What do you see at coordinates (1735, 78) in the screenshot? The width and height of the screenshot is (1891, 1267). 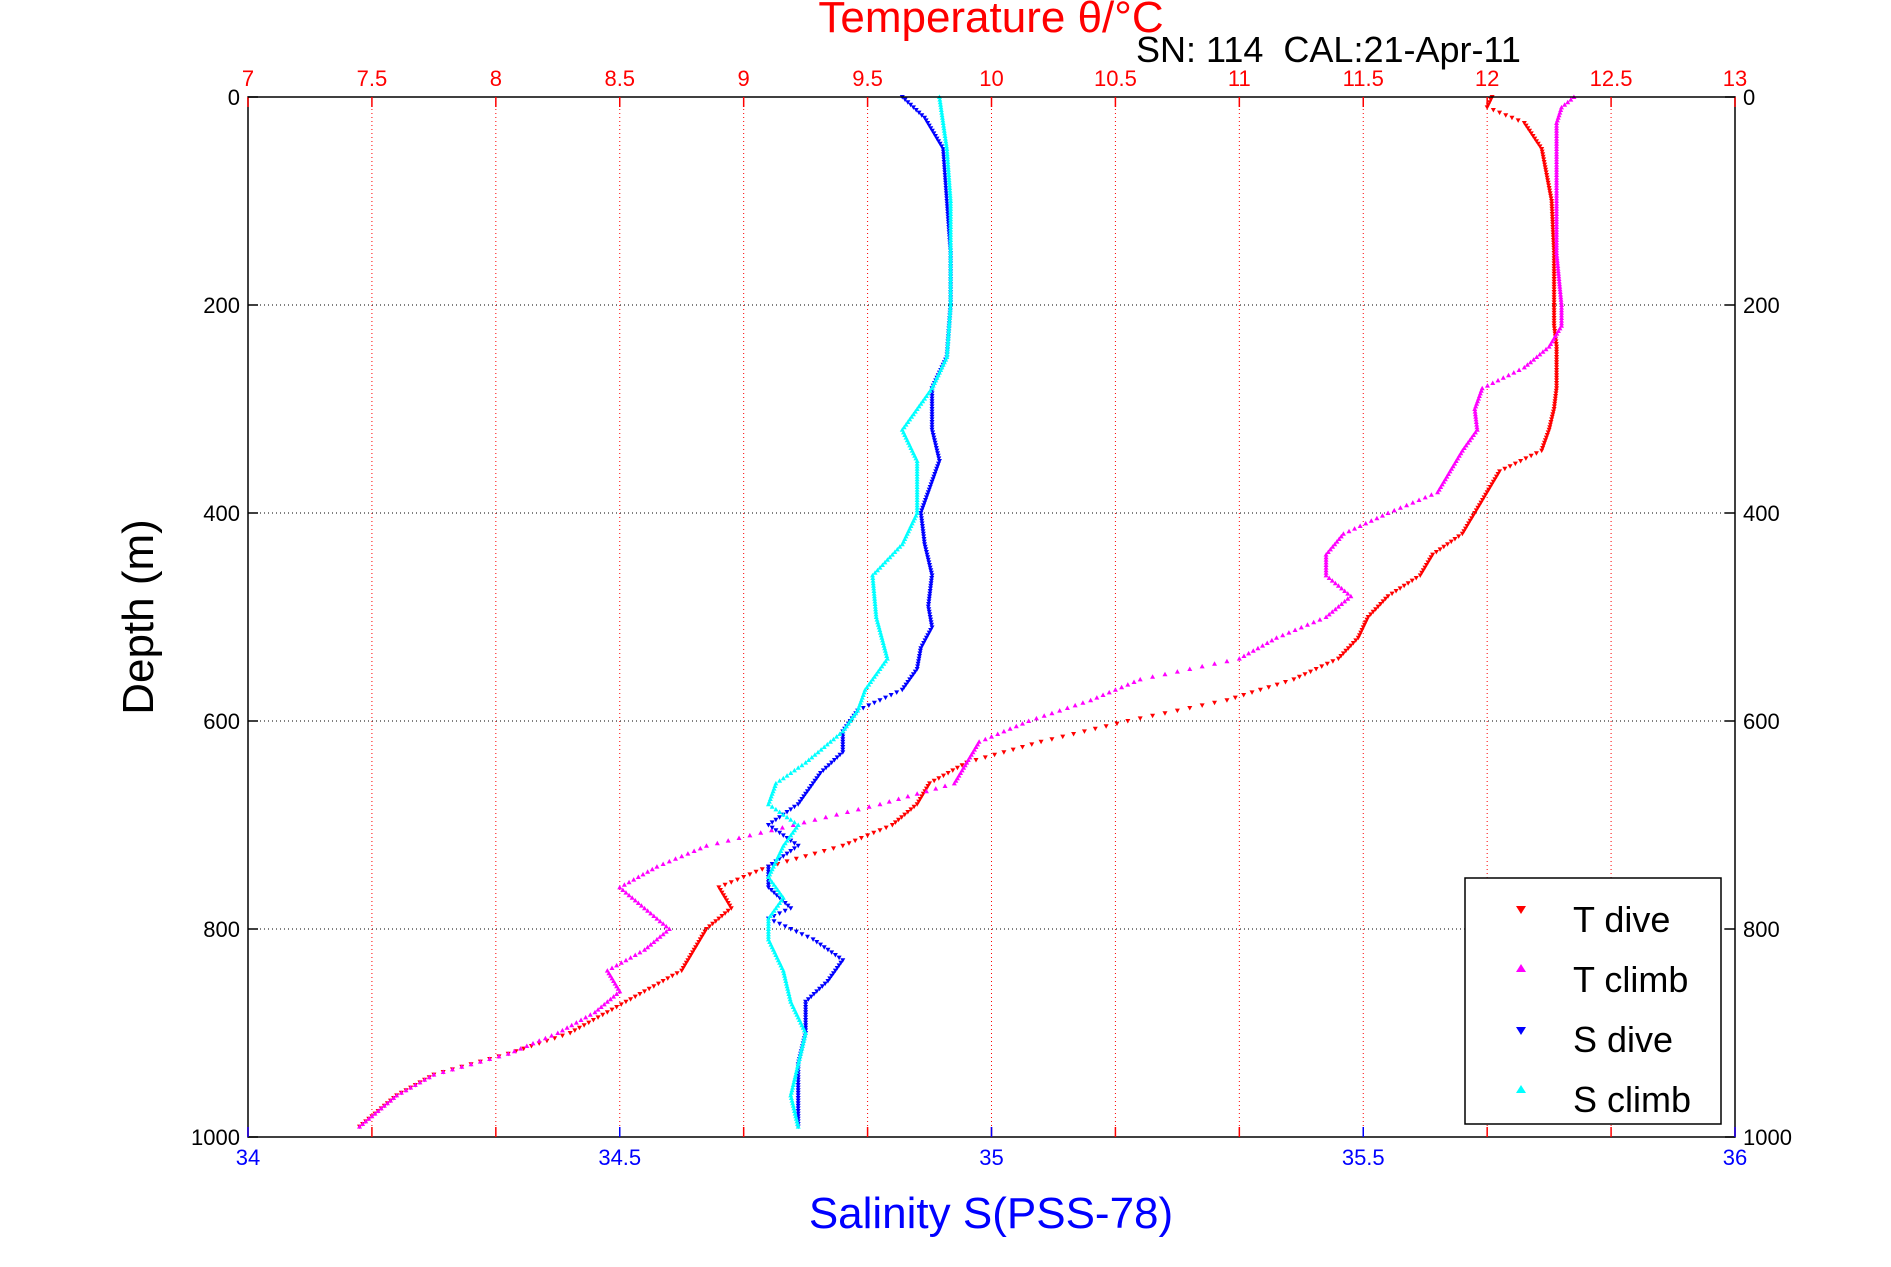 I see `top-tick-label: 13` at bounding box center [1735, 78].